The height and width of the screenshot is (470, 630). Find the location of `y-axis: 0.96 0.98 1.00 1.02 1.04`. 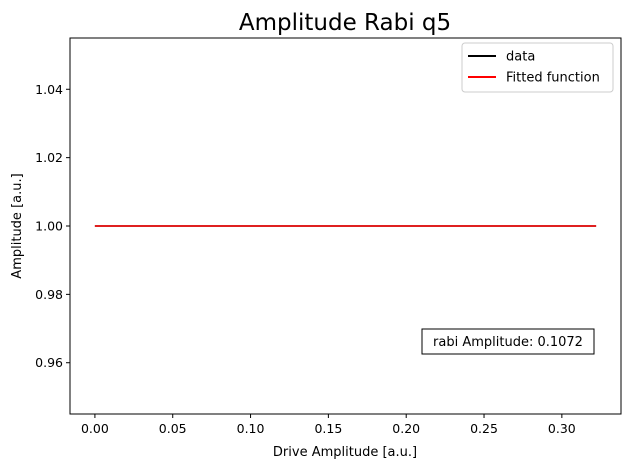

y-axis: 0.96 0.98 1.00 1.02 1.04 is located at coordinates (52, 226).